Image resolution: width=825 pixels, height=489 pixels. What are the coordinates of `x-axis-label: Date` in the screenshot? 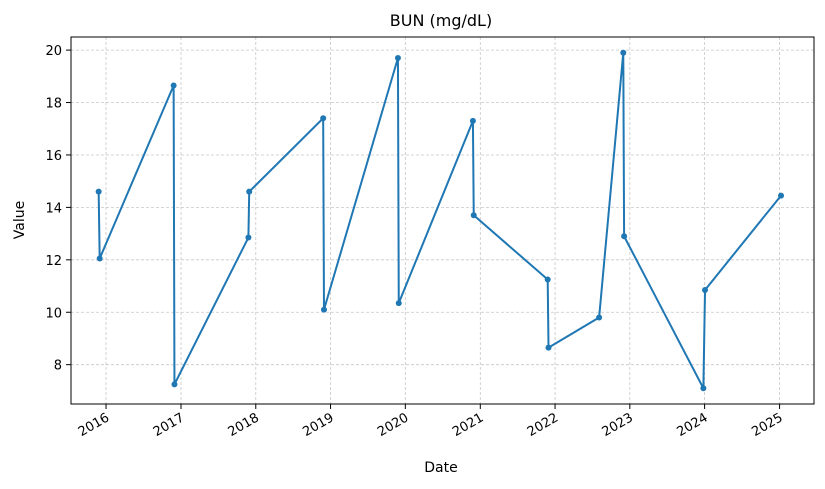 It's located at (440, 468).